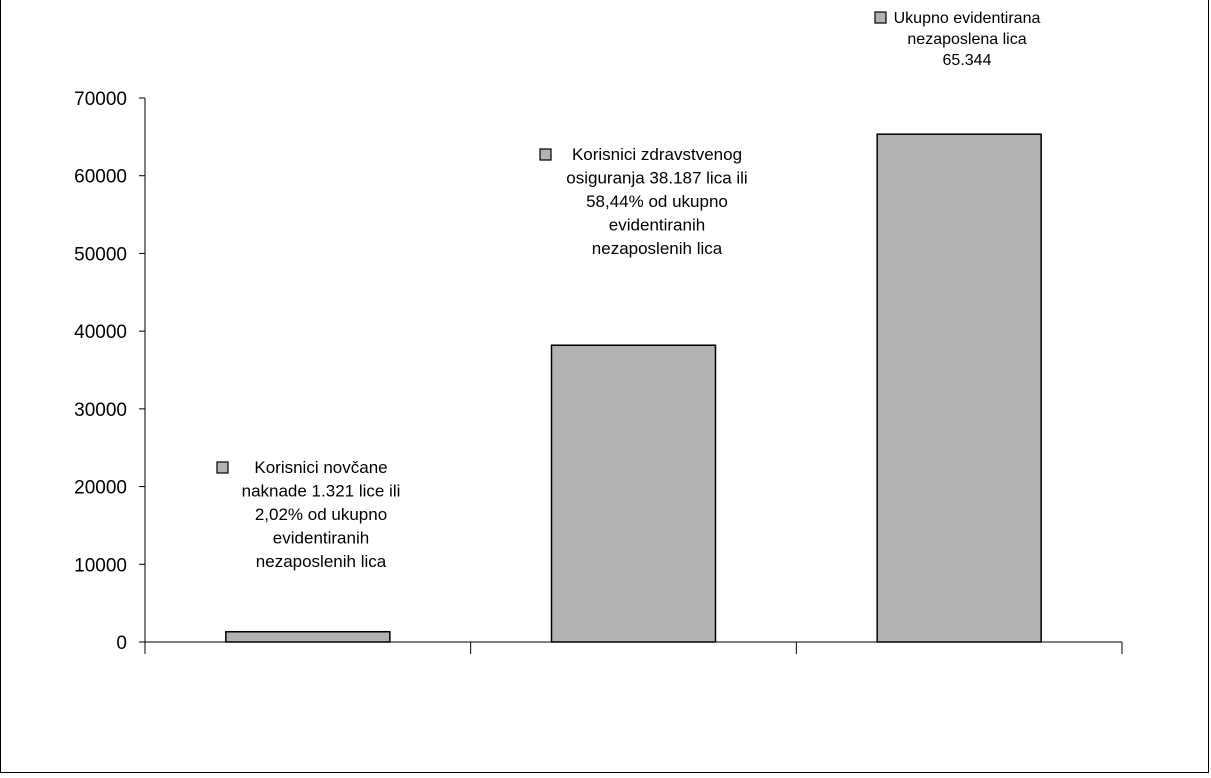 This screenshot has height=778, width=1211. Describe the element at coordinates (967, 18) in the screenshot. I see `data-label-line: Ukupno evidentirana` at that location.